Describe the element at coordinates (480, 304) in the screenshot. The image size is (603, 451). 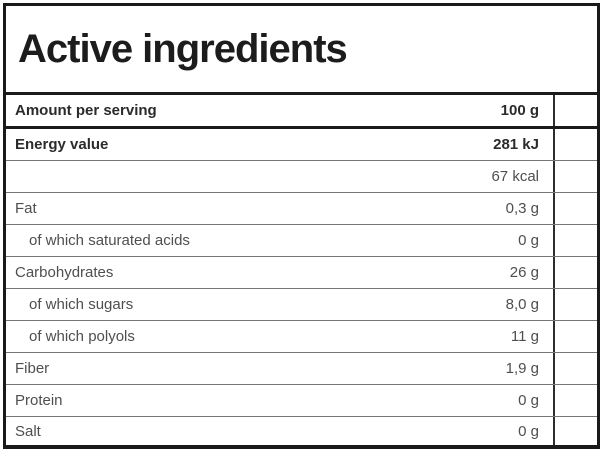
I see `nutrient-value: 8,0 g` at that location.